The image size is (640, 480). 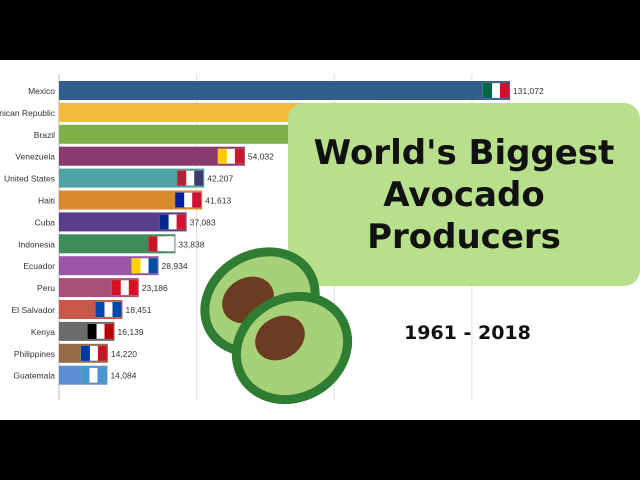 I want to click on title-line-2: Avocado, so click(x=464, y=194).